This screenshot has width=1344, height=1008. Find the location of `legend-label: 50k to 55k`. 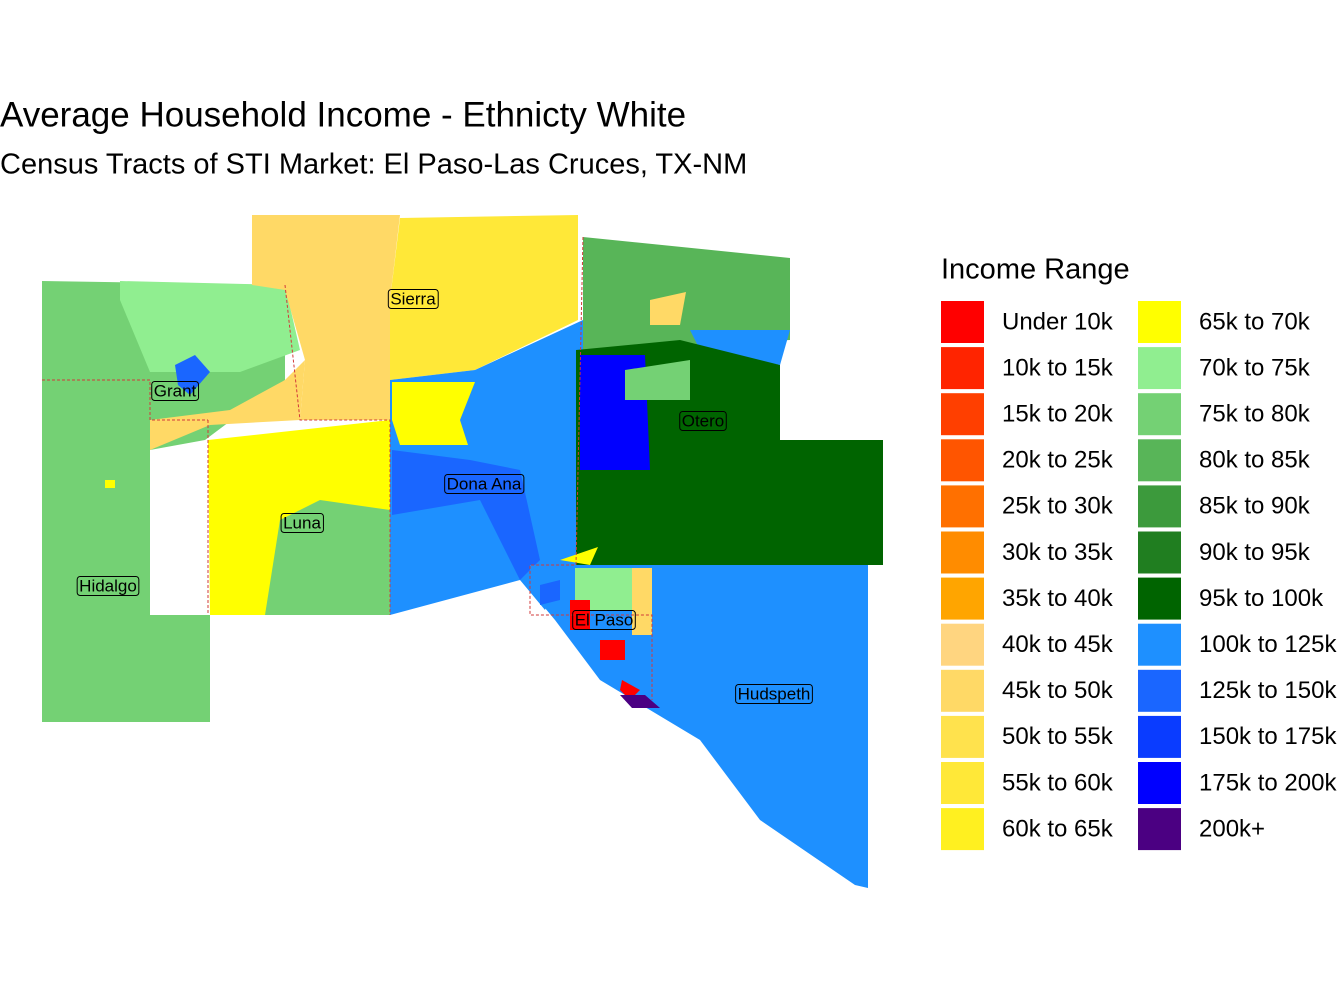

legend-label: 50k to 55k is located at coordinates (1058, 736).